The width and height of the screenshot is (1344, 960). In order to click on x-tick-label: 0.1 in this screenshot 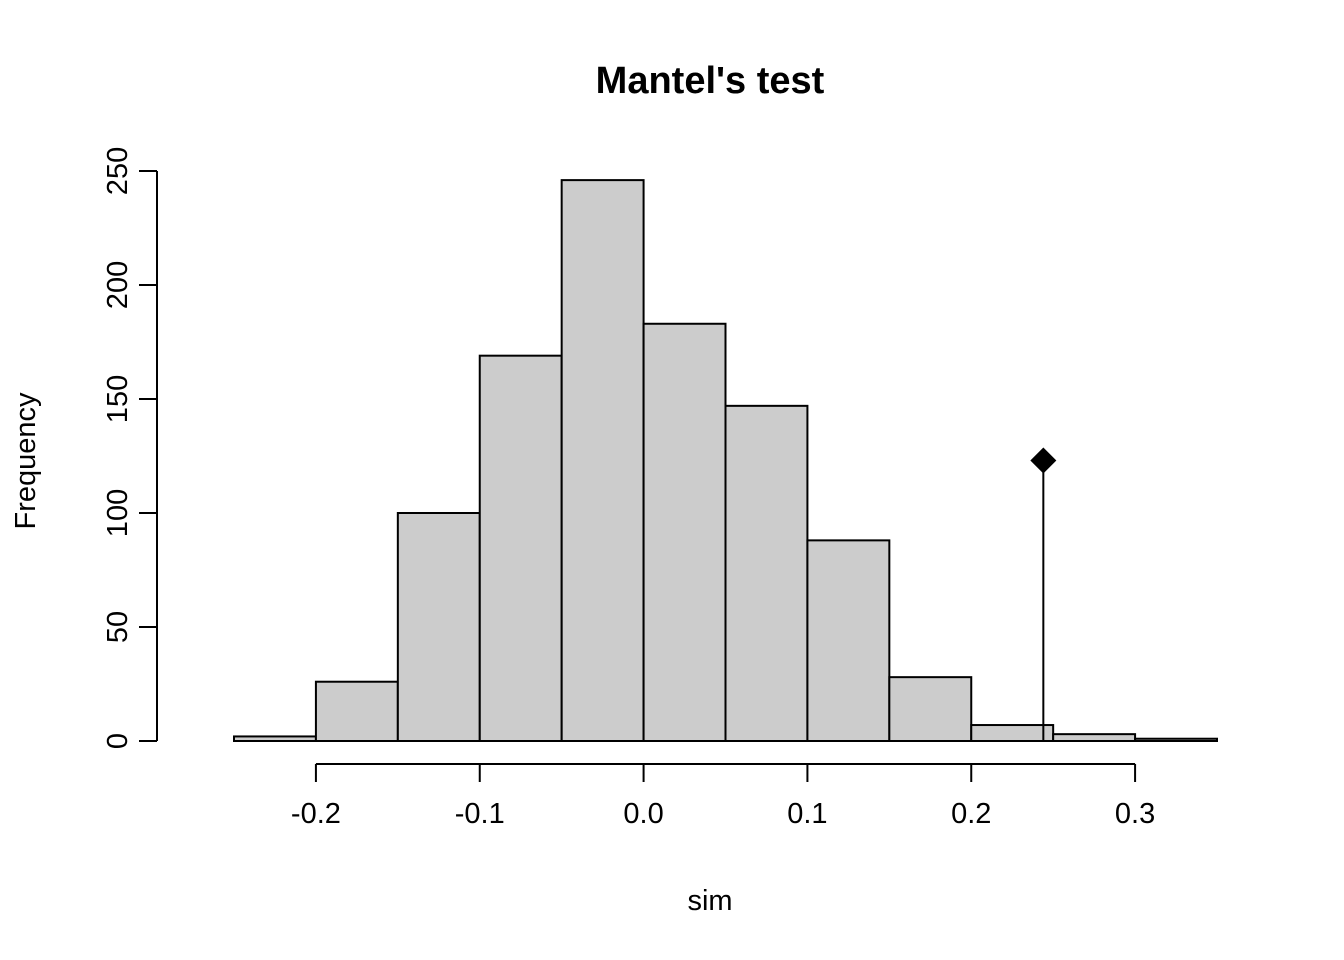, I will do `click(807, 814)`.